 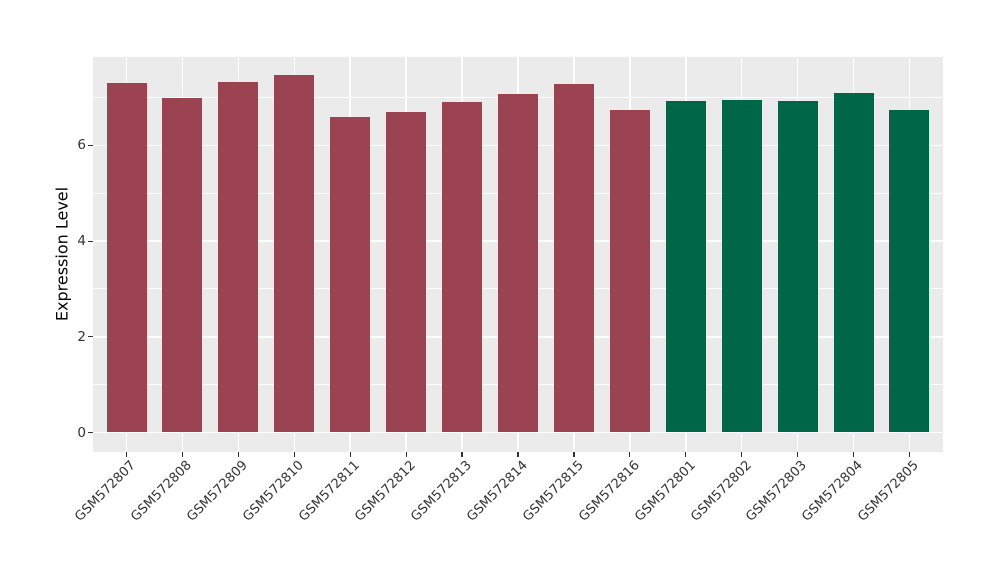 I want to click on bar-GSM572809, so click(x=238, y=257).